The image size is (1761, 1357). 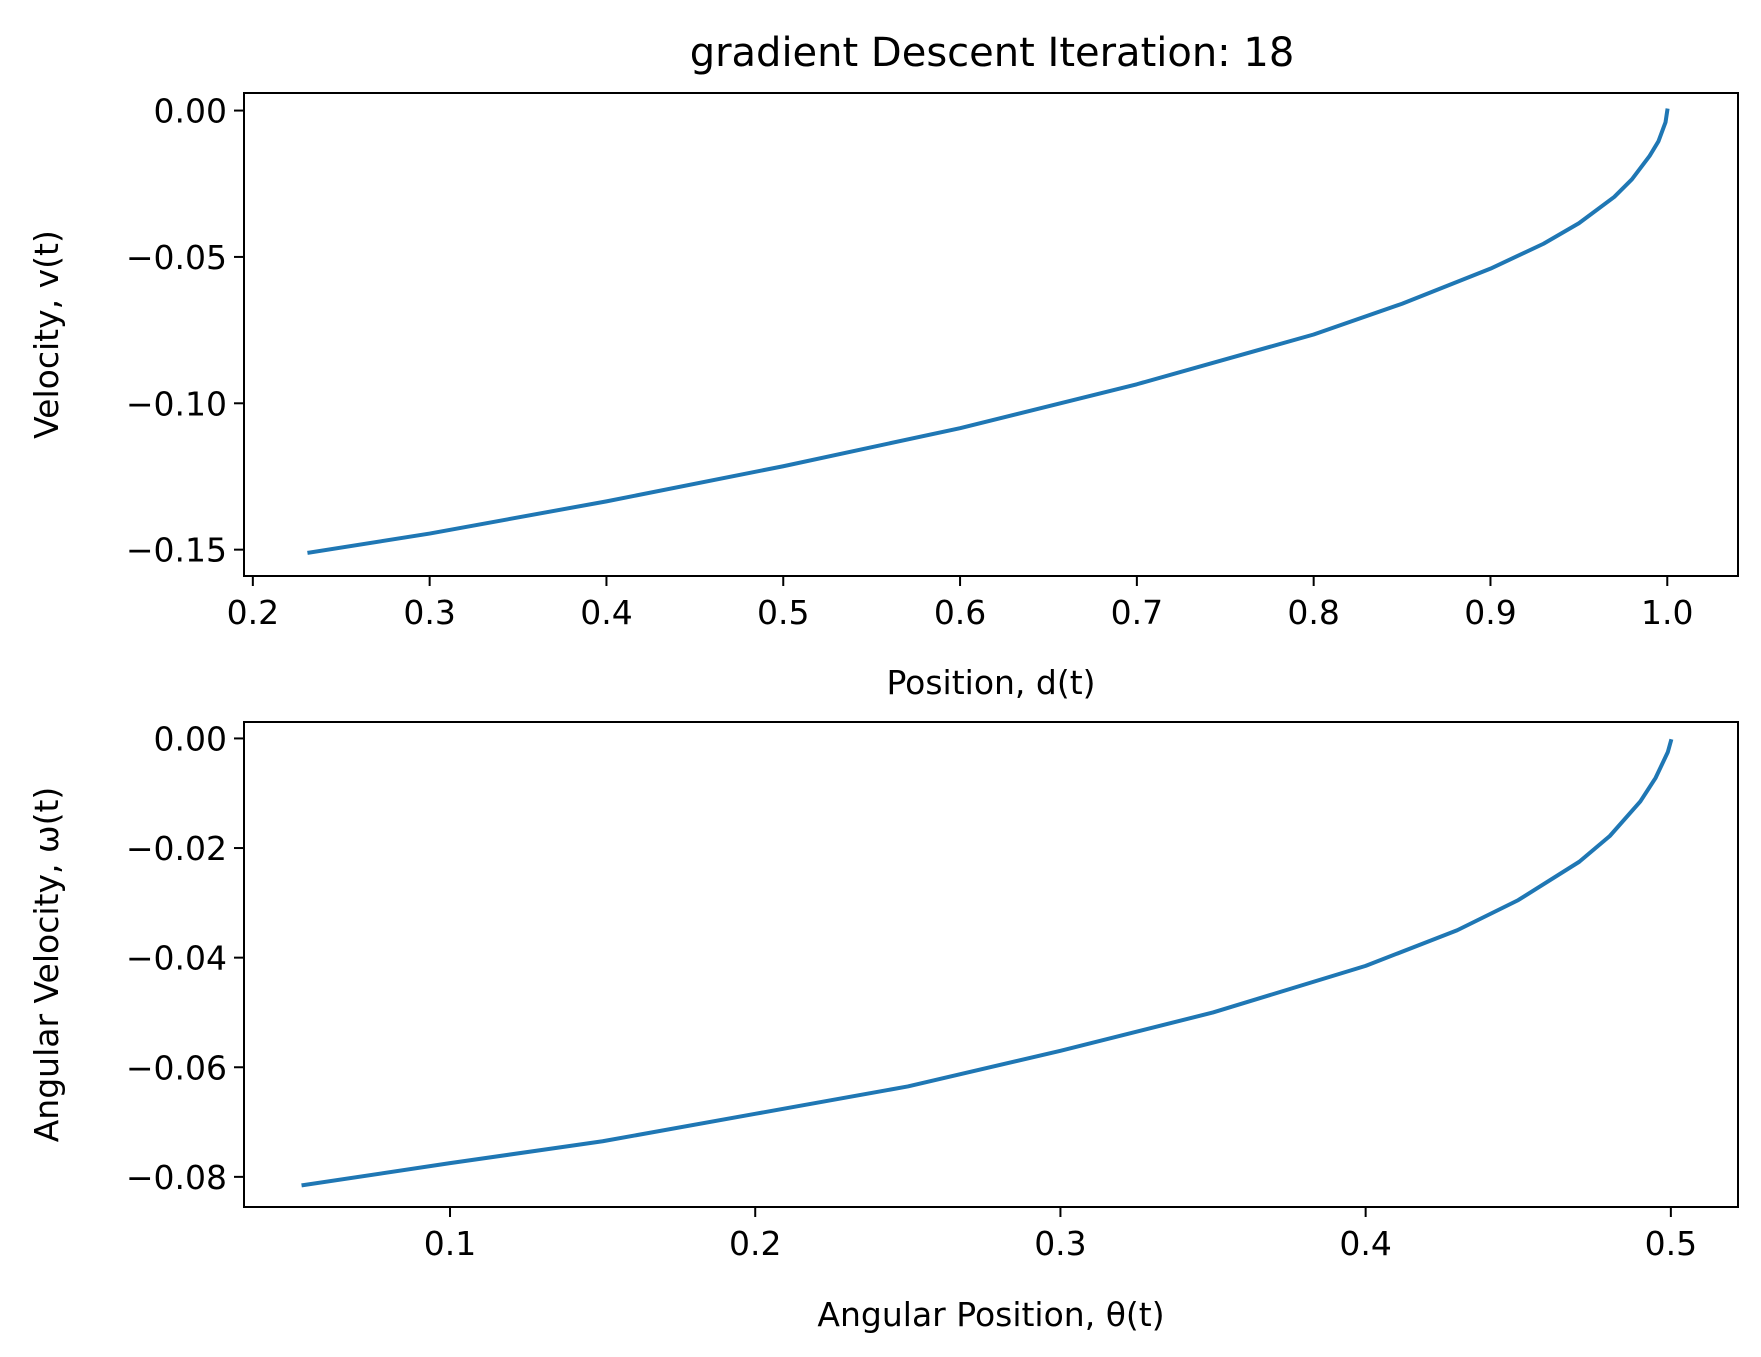 What do you see at coordinates (176, 958) in the screenshot?
I see `y-tick-label: −0.04` at bounding box center [176, 958].